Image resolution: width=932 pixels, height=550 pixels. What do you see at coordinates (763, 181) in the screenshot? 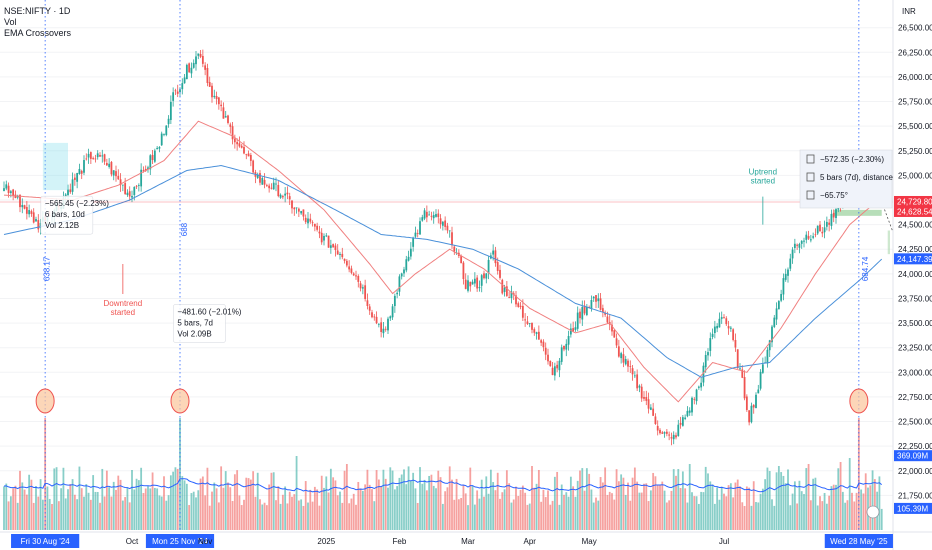
I see `uptrend-label: started` at bounding box center [763, 181].